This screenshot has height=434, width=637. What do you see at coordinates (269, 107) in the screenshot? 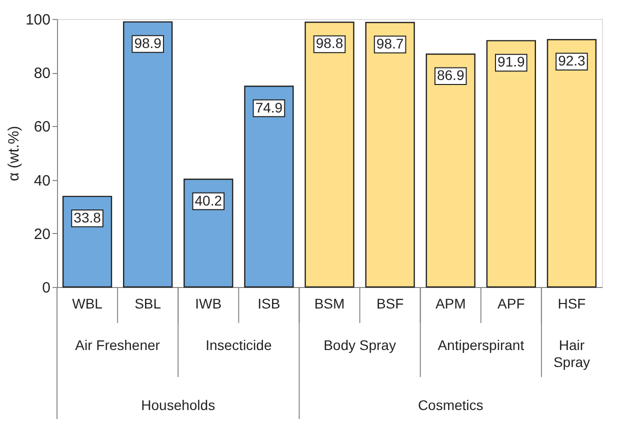
I see `data-label: 74.9` at bounding box center [269, 107].